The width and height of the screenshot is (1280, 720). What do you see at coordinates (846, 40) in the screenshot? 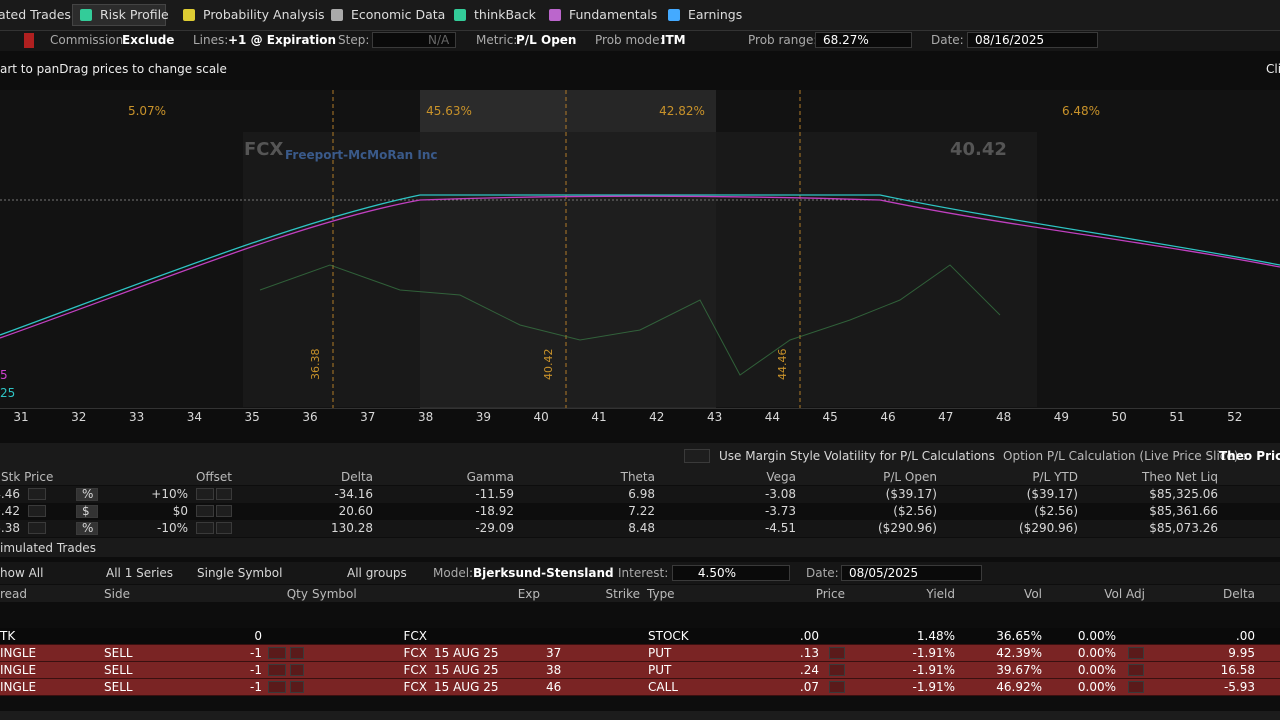
I see `toolbar-value: 68.27%` at bounding box center [846, 40].